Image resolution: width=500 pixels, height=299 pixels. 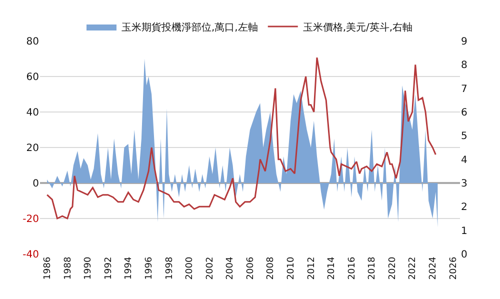 What do you see at coordinates (332, 268) in the screenshot?
I see `x-tick-label: 2014` at bounding box center [332, 268].